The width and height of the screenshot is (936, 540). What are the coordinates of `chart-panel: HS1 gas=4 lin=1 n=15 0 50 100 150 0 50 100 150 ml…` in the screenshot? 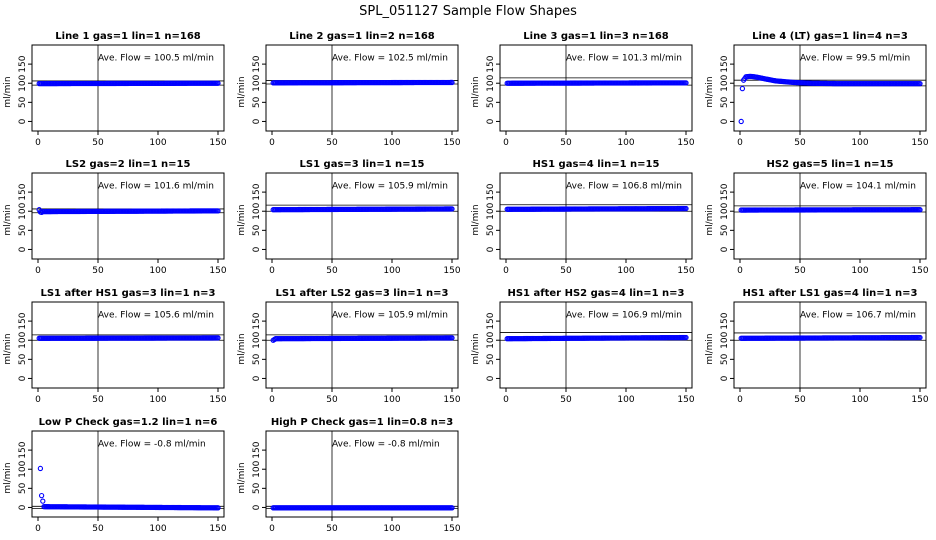 It's located at (583, 217).